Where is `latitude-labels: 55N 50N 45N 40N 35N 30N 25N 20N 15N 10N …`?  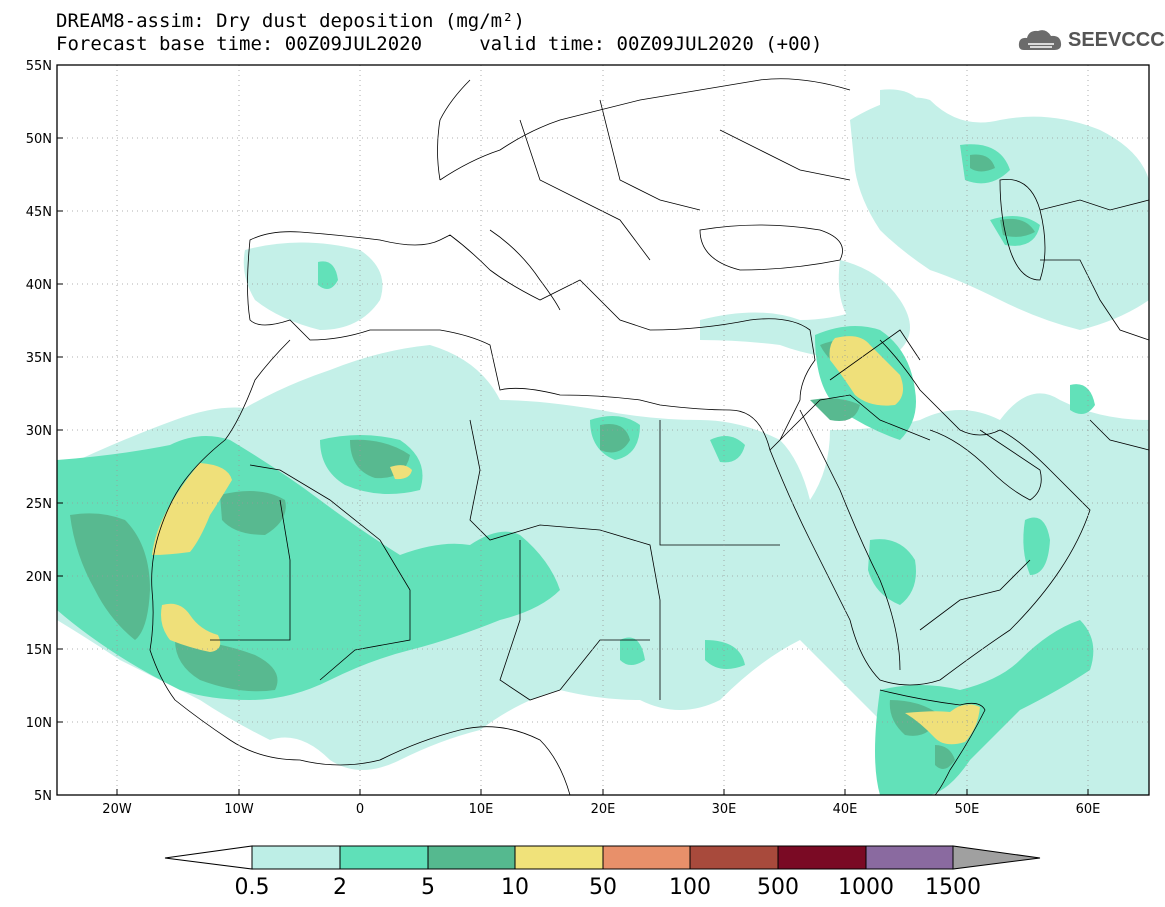
latitude-labels: 55N 50N 45N 40N 35N 30N 25N 20N 15N 10N … is located at coordinates (39, 431).